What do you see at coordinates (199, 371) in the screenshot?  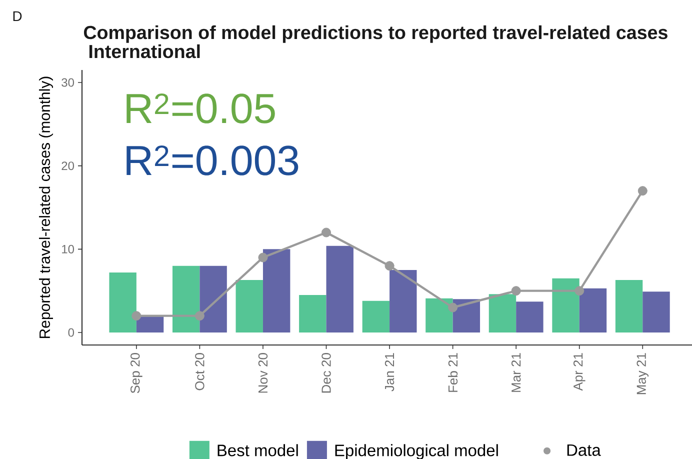 I see `x-tick-label: Oct 20` at bounding box center [199, 371].